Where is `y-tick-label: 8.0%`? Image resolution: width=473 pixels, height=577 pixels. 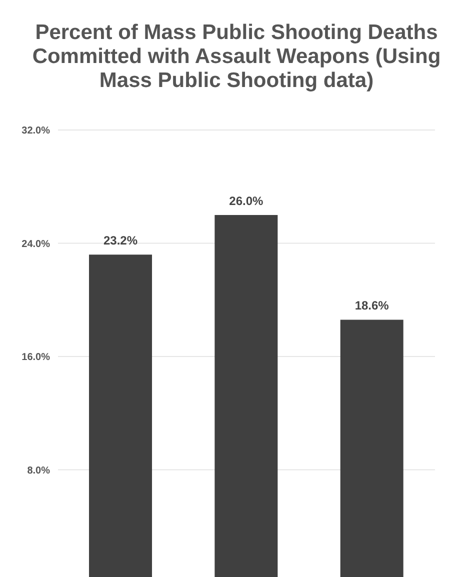 y-tick-label: 8.0% is located at coordinates (38, 470).